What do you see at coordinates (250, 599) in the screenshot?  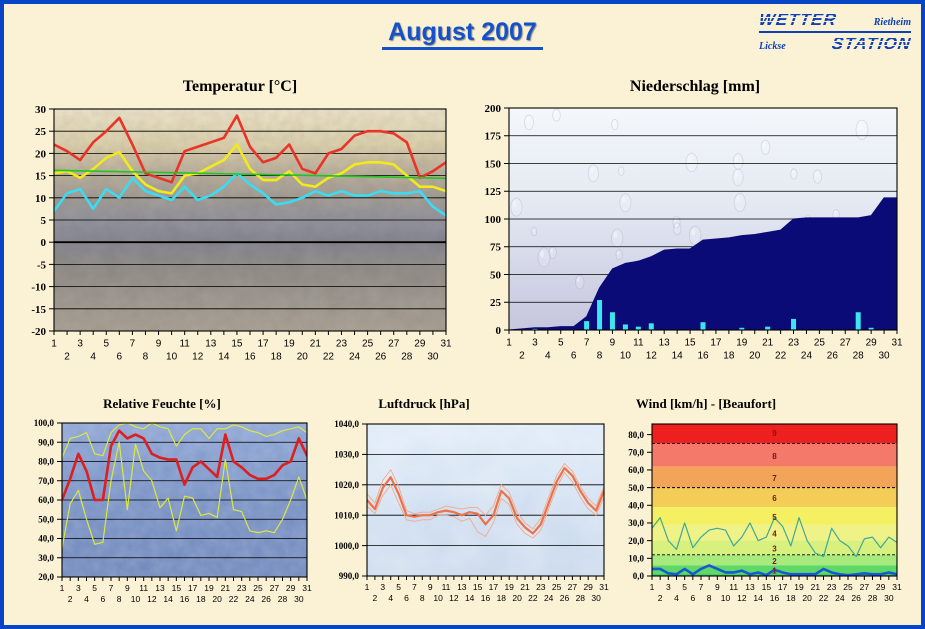 I see `svg-text: 24` at bounding box center [250, 599].